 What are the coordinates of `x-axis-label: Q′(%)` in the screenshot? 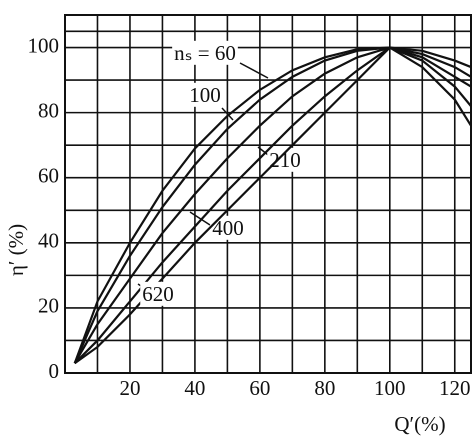 It's located at (419, 424).